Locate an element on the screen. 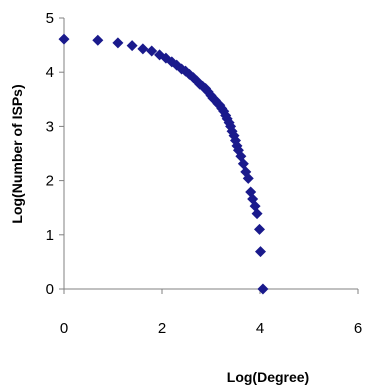 This screenshot has width=366, height=391. y-ticks: 0 1 2 3 4 5 is located at coordinates (55, 154).